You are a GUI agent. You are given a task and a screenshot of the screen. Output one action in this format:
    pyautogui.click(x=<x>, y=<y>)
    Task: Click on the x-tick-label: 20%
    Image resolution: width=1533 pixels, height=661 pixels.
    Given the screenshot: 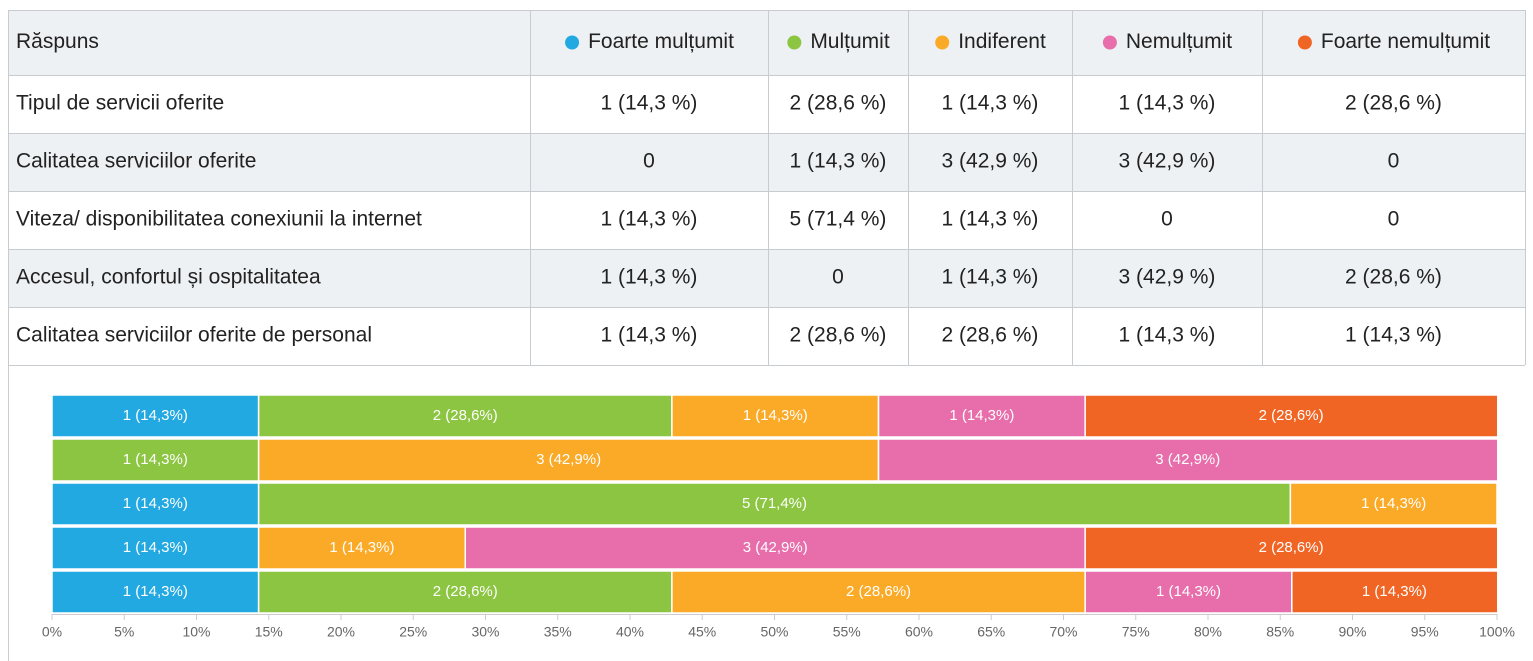 What is the action you would take?
    pyautogui.click(x=341, y=632)
    